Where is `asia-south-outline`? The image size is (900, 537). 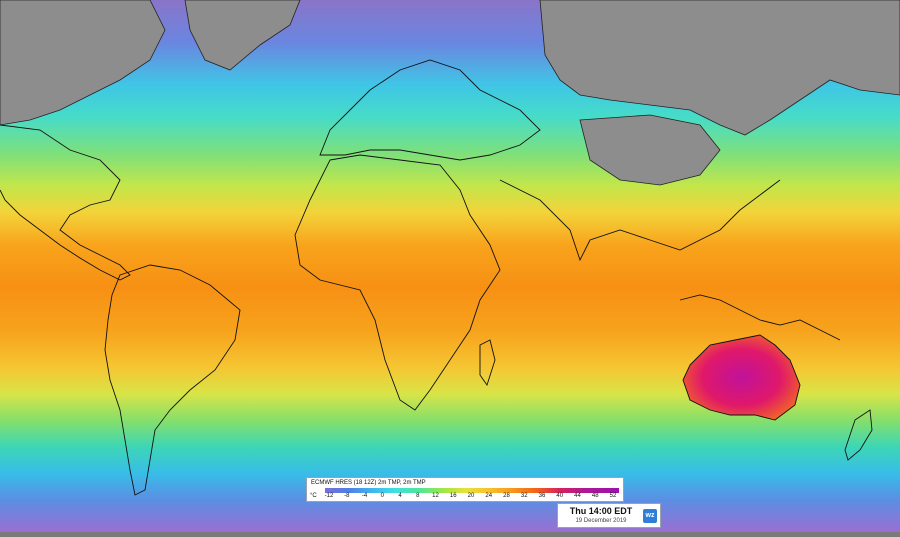 asia-south-outline is located at coordinates (640, 220).